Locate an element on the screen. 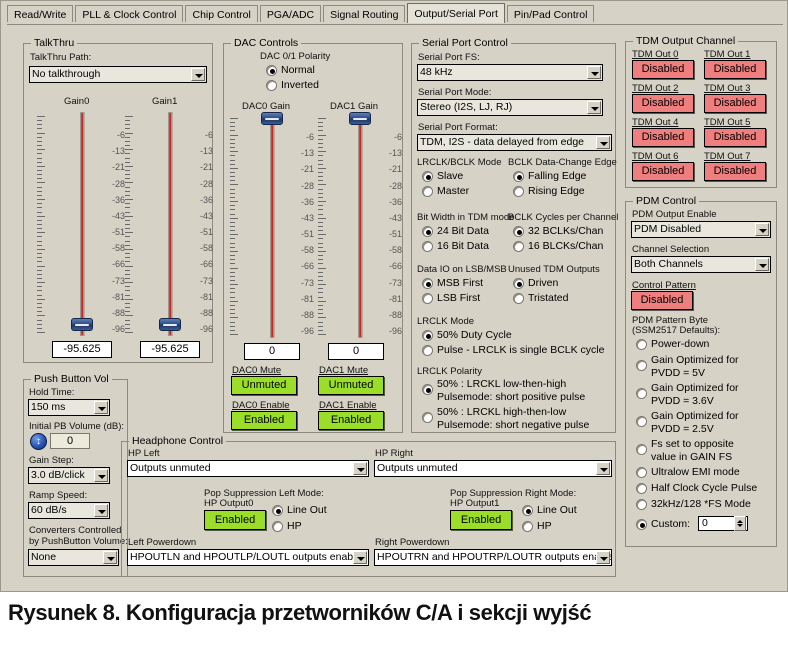  lrclk-mode-duty50: 50% Duty Cycle is located at coordinates (467, 335).